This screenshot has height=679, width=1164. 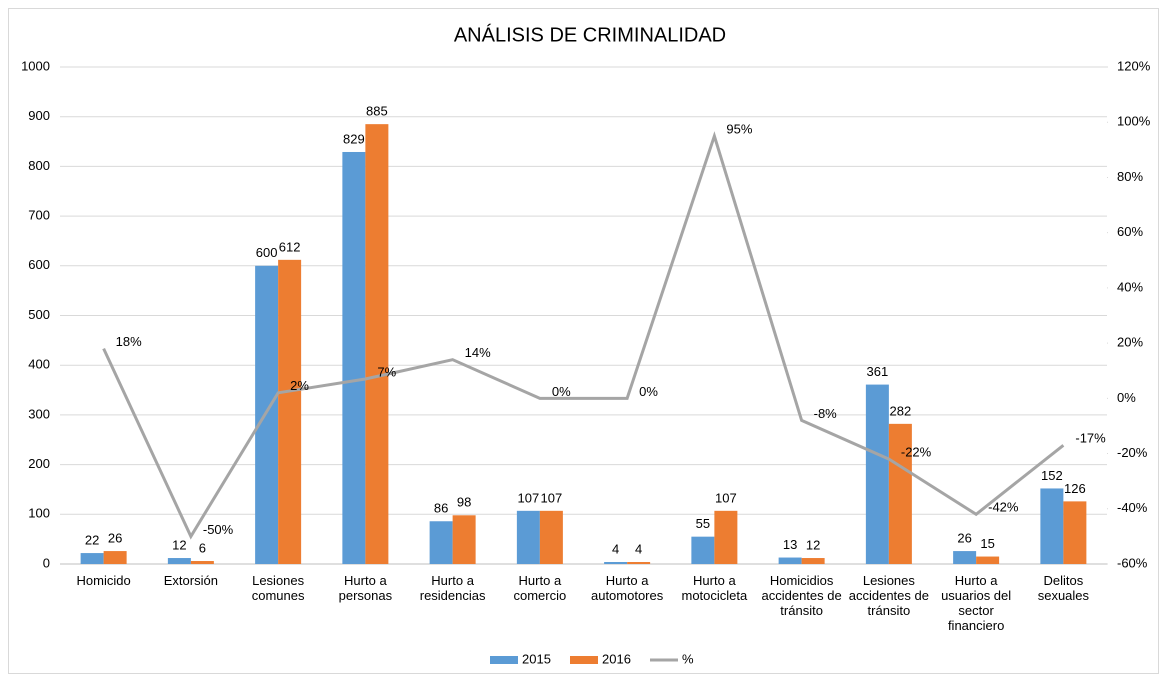 I want to click on line-value-label: 2%, so click(x=299, y=385).